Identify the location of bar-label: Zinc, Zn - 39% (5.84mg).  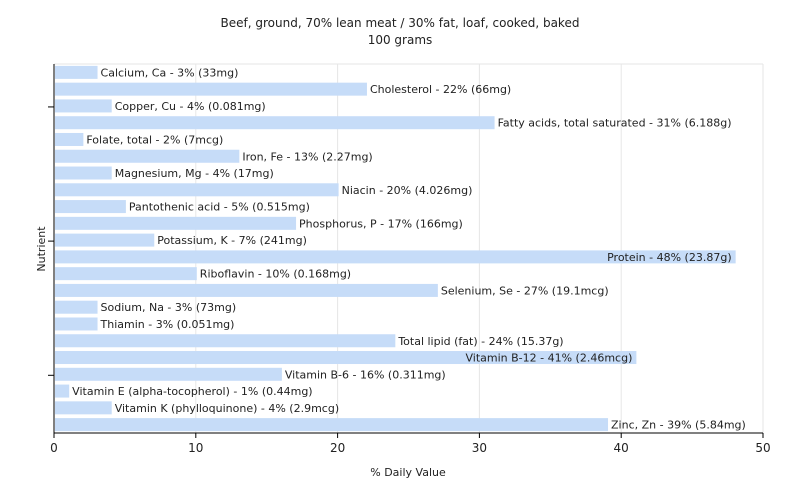
(678, 425).